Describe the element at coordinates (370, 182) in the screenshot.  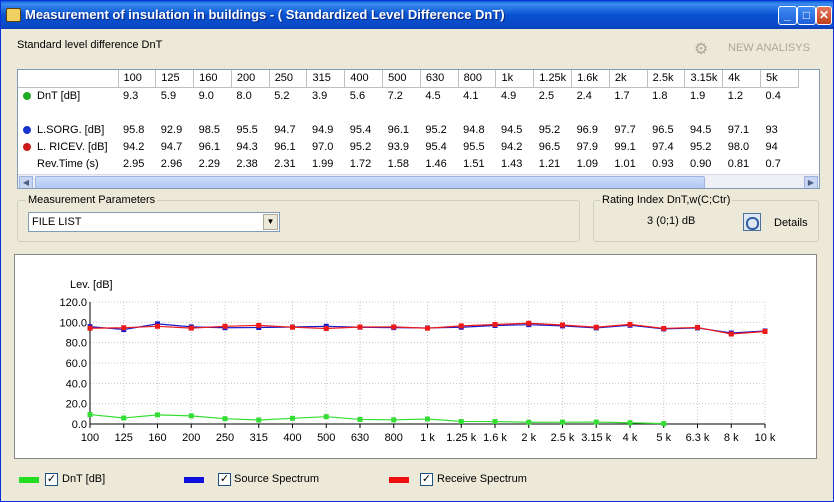
I see `scrollbar-thumb` at that location.